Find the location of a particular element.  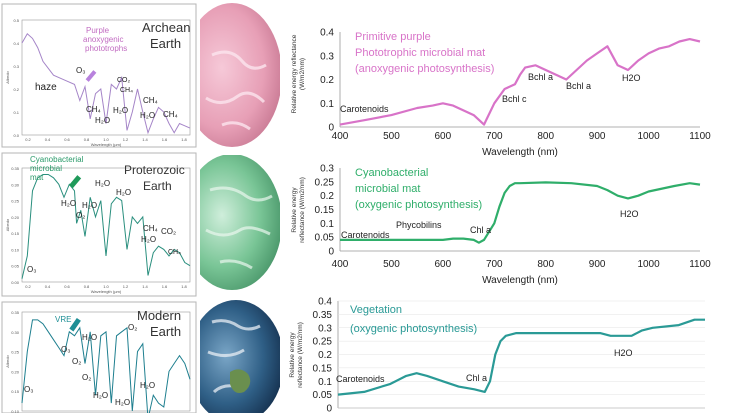

chart-title-line-1: Cyanobacterial is located at coordinates (391, 173).